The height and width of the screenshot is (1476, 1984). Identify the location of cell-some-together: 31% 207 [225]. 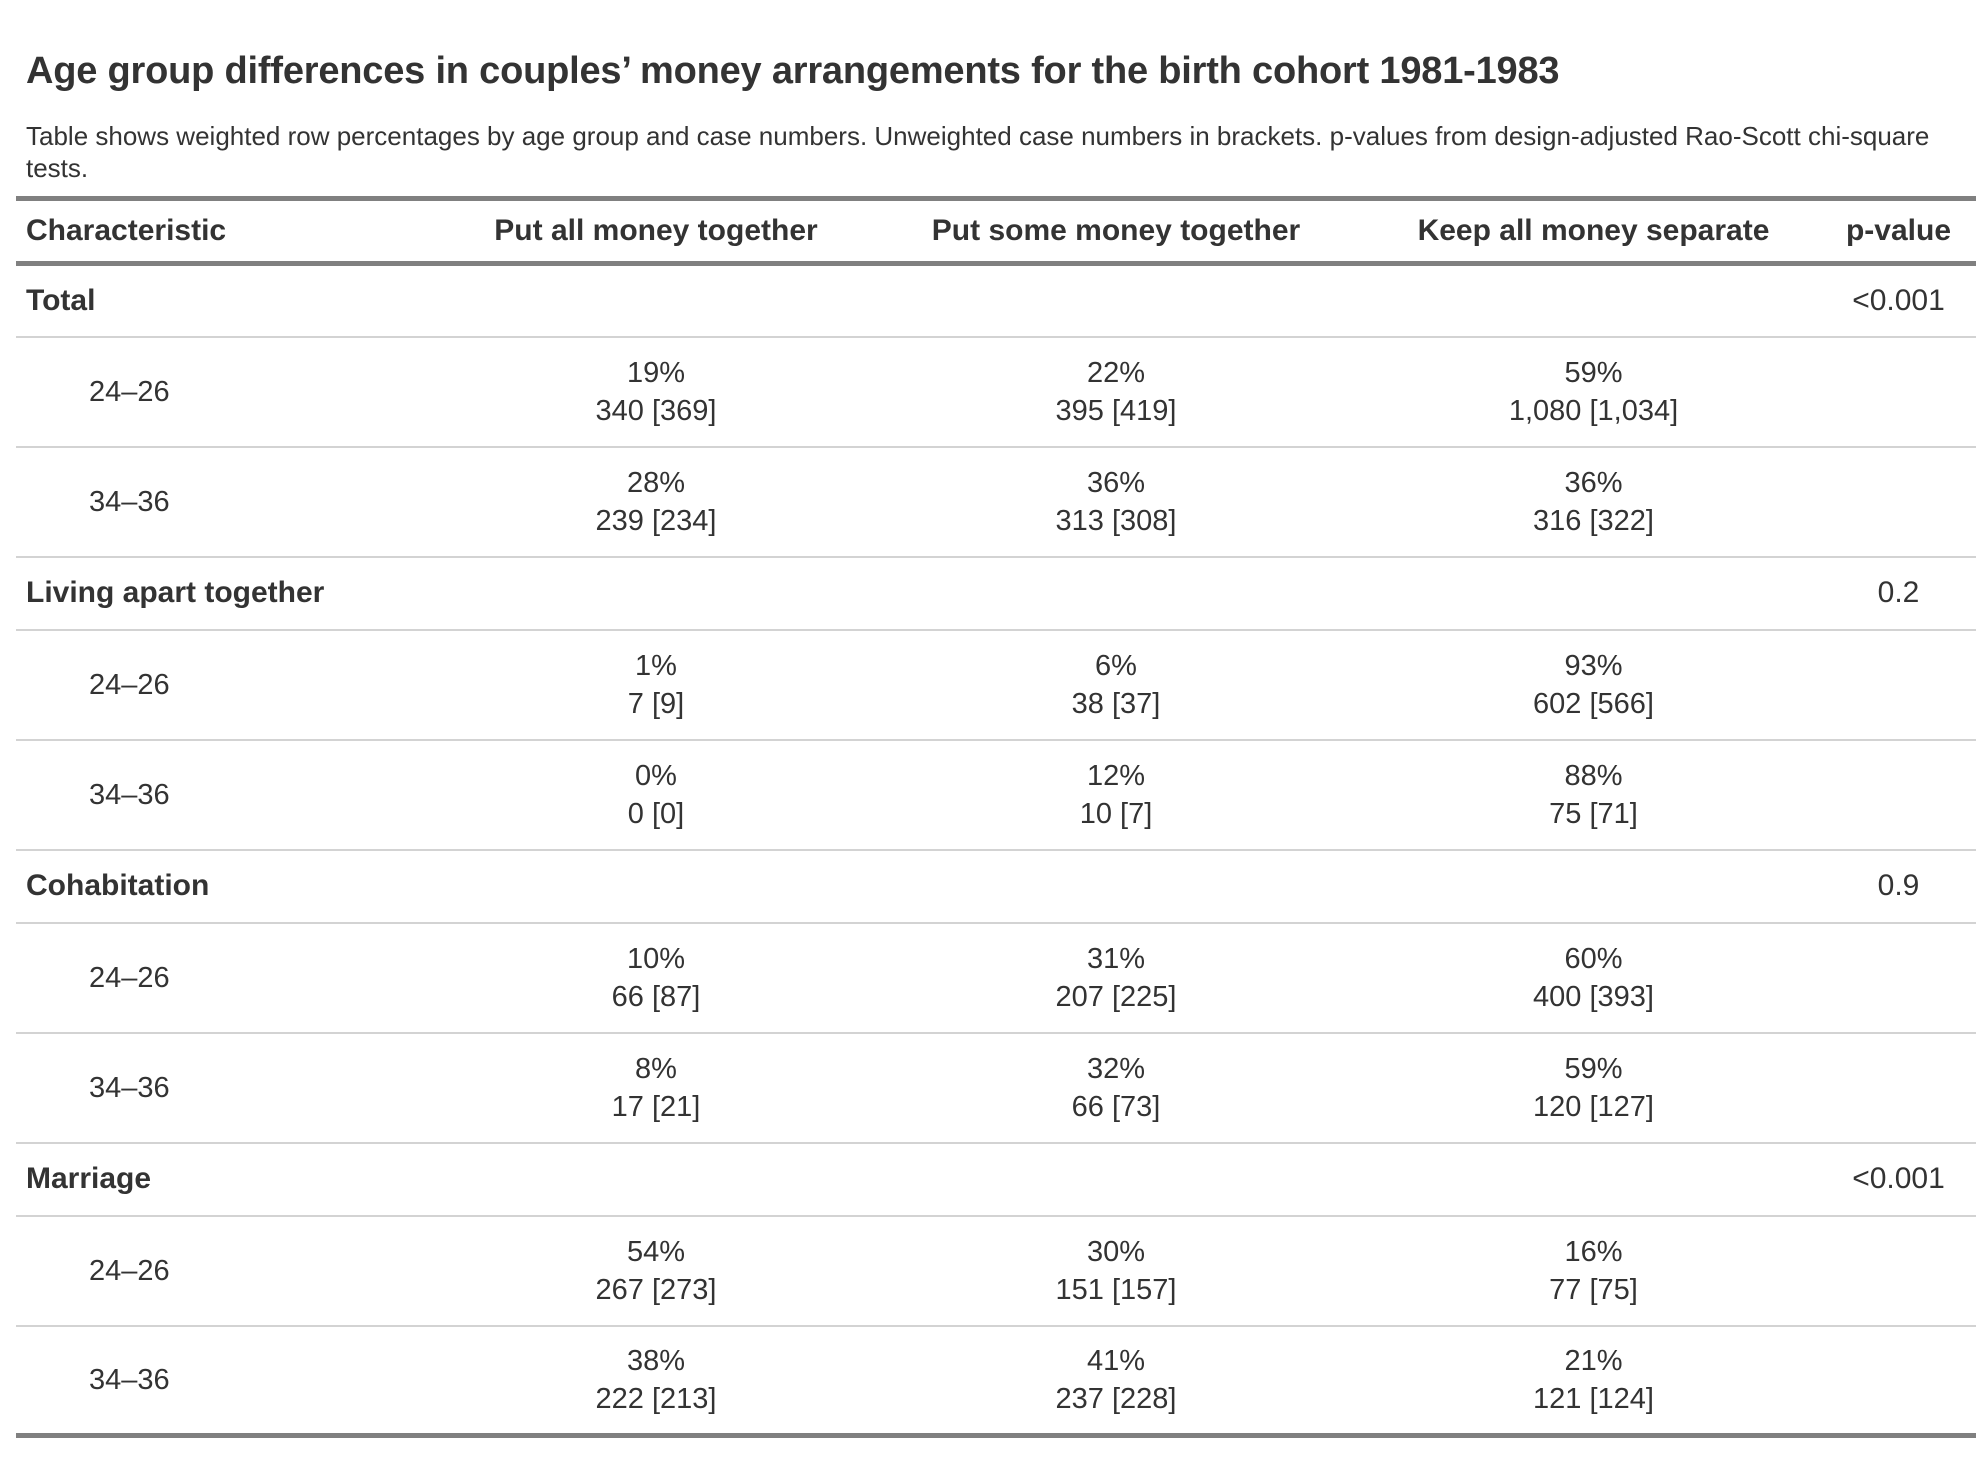
(1116, 978).